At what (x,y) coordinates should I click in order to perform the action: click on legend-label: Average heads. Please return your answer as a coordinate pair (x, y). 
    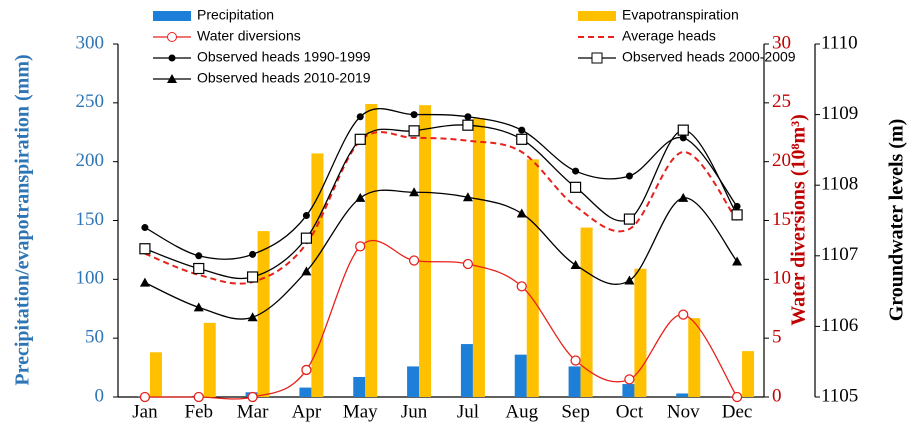
    Looking at the image, I should click on (669, 36).